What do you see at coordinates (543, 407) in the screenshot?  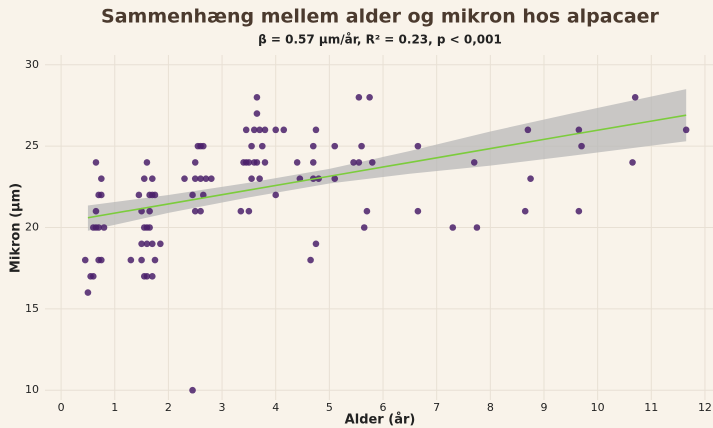 I see `x-tick-label: 9` at bounding box center [543, 407].